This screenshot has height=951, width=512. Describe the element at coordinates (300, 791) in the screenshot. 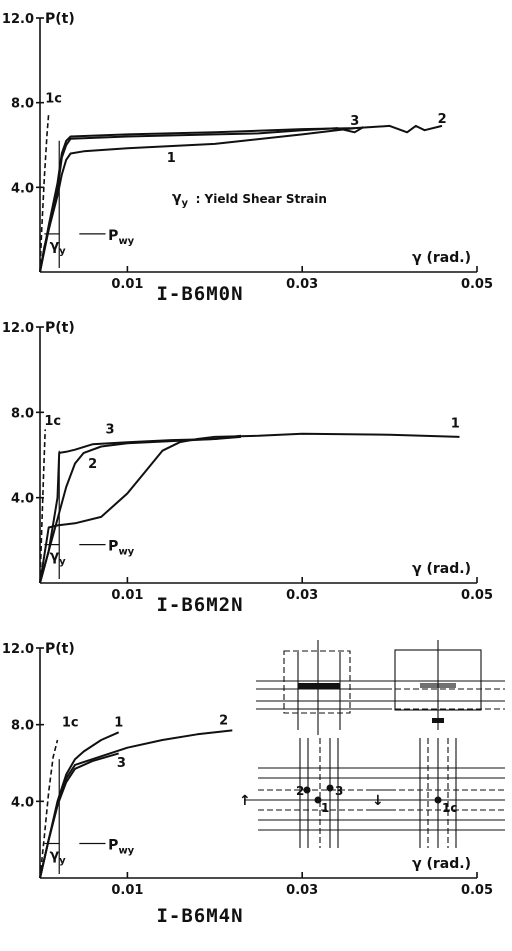

I see `gauge-2-label: 2` at that location.